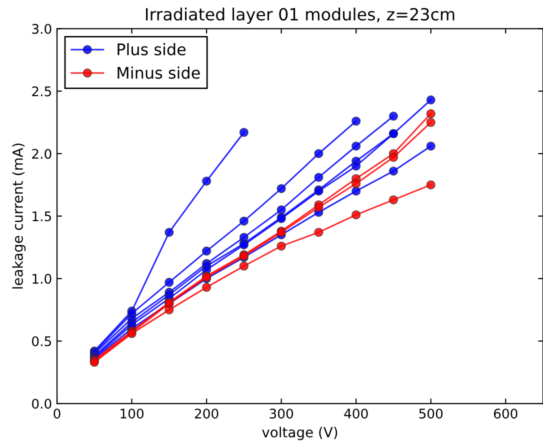 This screenshot has width=543, height=441. I want to click on y-tick-label: 2.5, so click(41, 91).